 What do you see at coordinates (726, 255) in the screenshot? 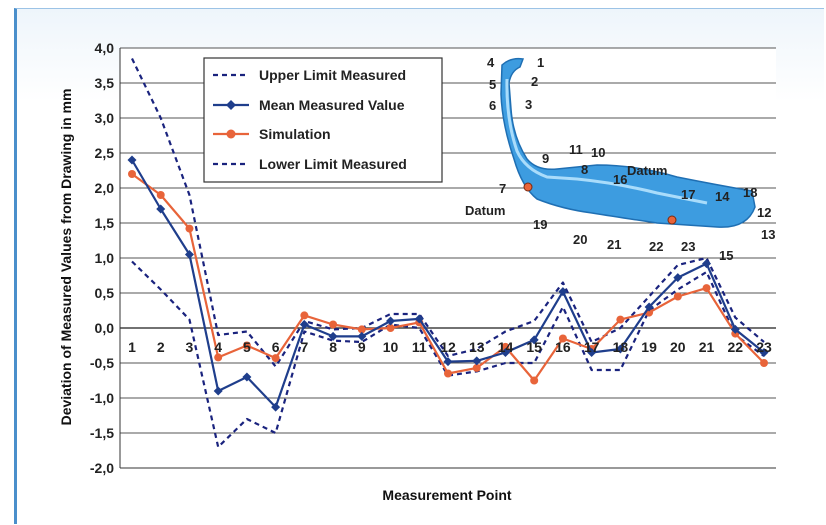
I see `inset-point-label: 15` at bounding box center [726, 255].